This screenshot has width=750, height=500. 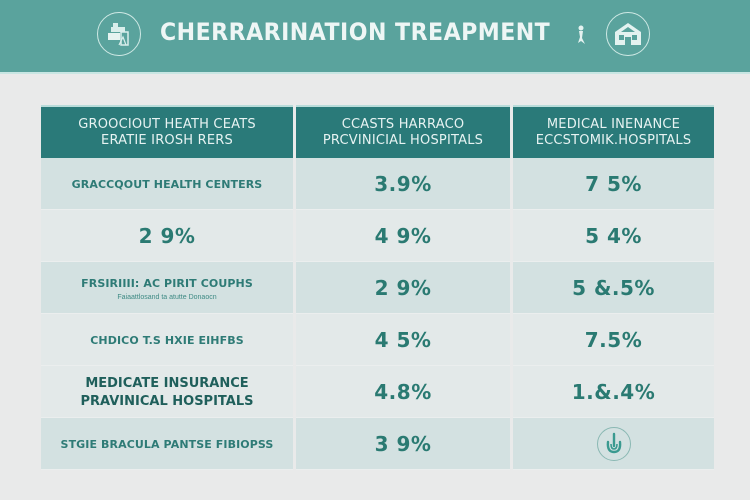 I want to click on row-label: CHDICO T.S HXIE EIHFBS, so click(x=167, y=340).